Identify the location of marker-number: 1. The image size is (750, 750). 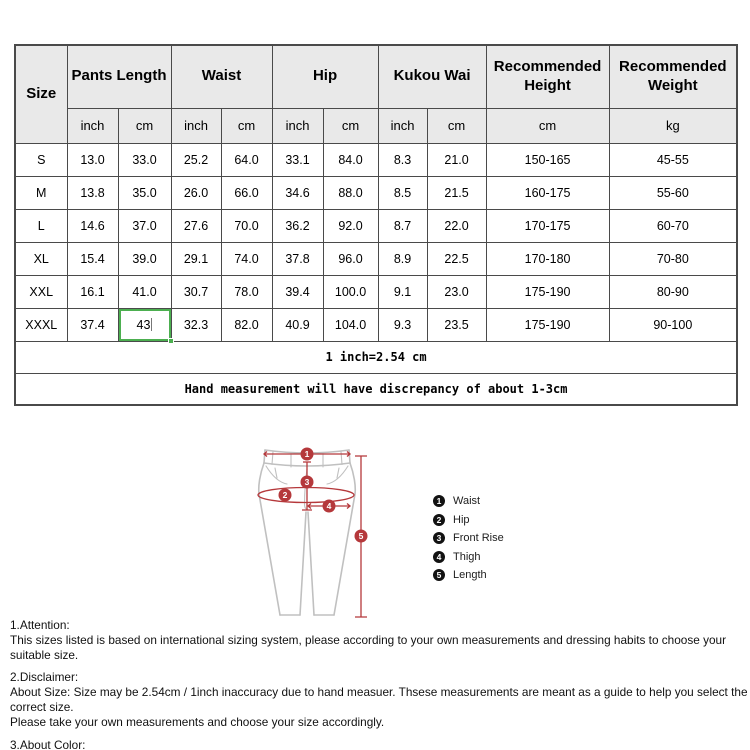
(307, 454).